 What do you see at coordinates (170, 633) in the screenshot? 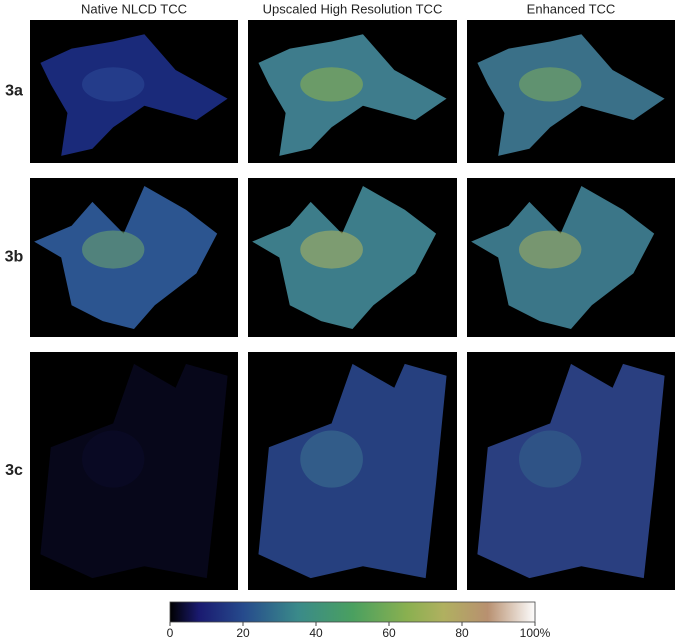
I see `colorbar-tick-label: 0` at bounding box center [170, 633].